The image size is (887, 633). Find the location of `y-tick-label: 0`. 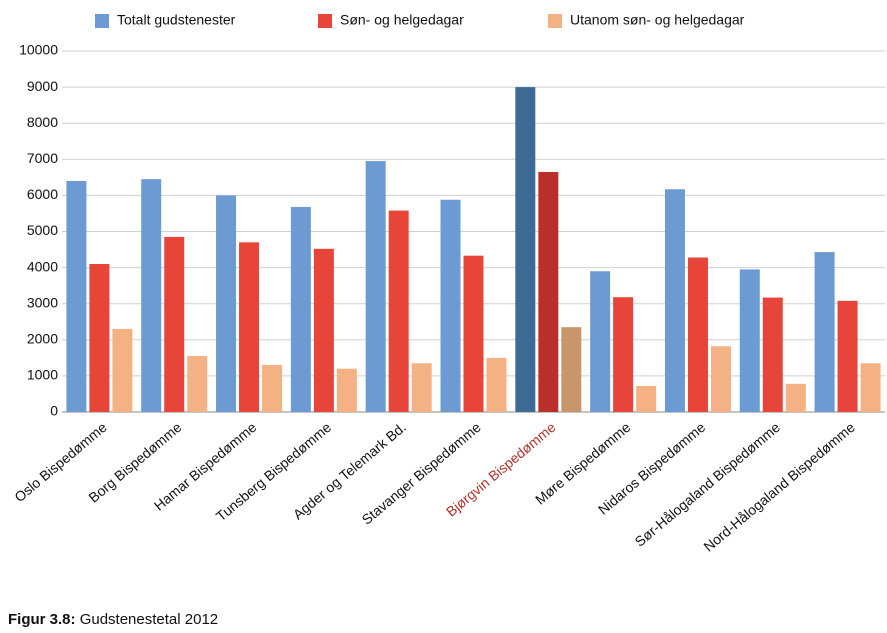

y-tick-label: 0 is located at coordinates (54, 411).